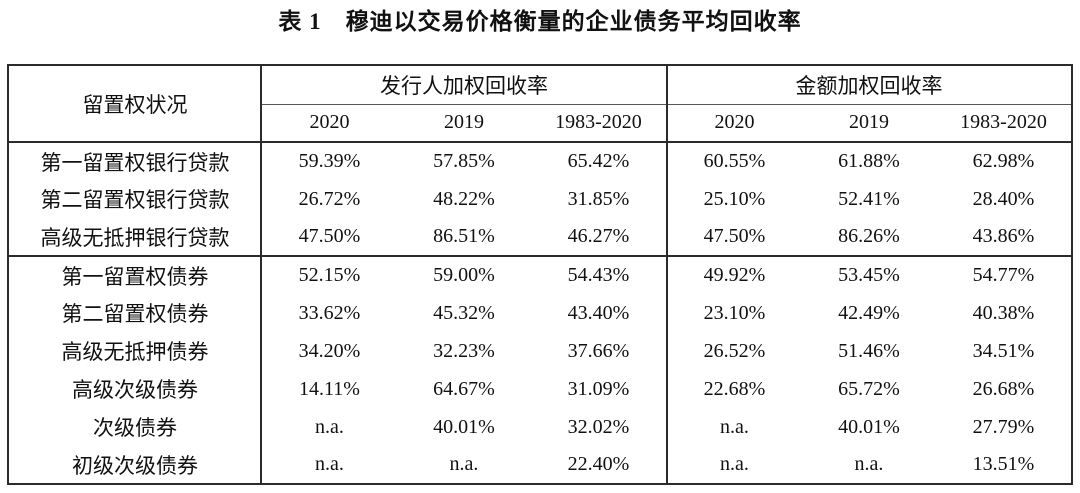  Describe the element at coordinates (869, 161) in the screenshot. I see `value-cell: 61.88%` at that location.